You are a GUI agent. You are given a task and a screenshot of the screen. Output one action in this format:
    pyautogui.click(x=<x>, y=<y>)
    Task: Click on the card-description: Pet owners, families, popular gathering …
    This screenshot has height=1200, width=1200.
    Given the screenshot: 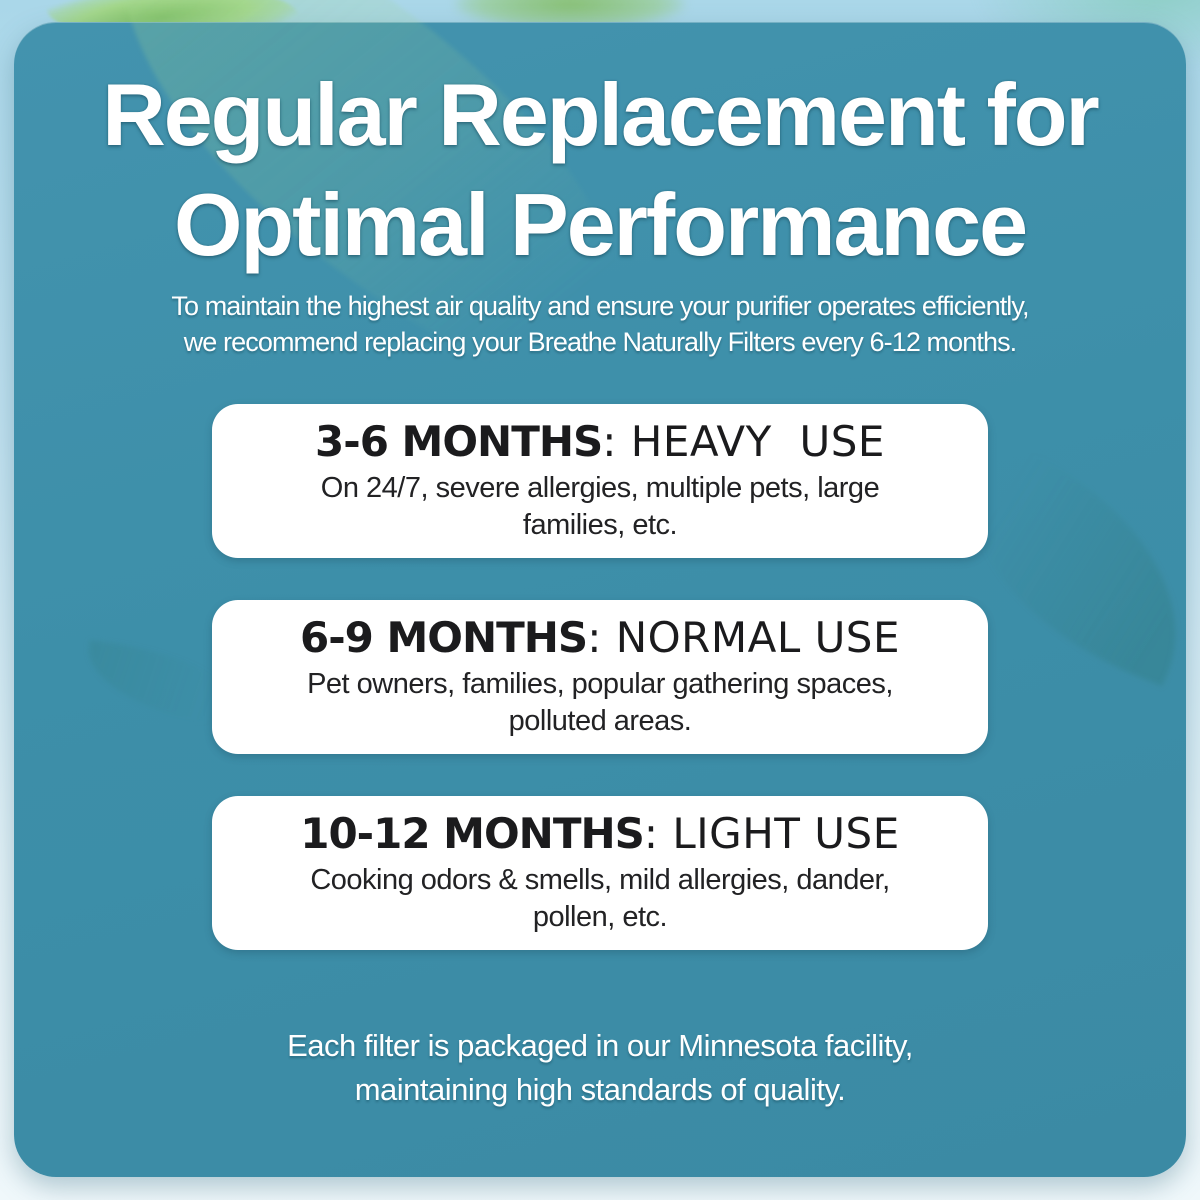 What is the action you would take?
    pyautogui.click(x=600, y=703)
    